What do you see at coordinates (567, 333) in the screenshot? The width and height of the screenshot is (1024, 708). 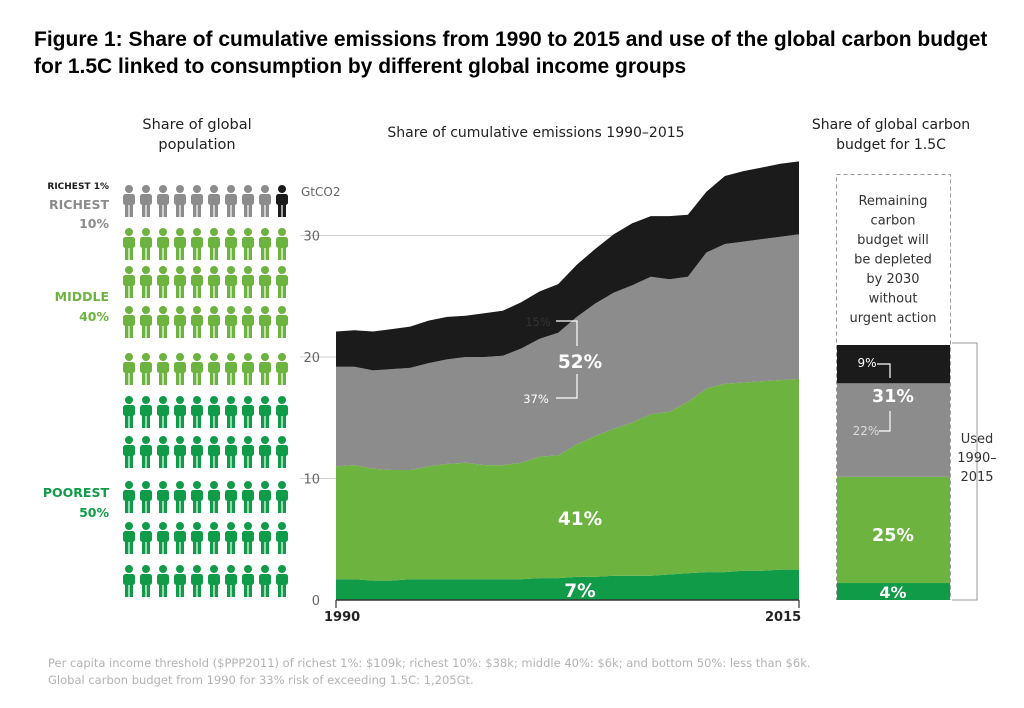 I see `bracket-top-line` at bounding box center [567, 333].